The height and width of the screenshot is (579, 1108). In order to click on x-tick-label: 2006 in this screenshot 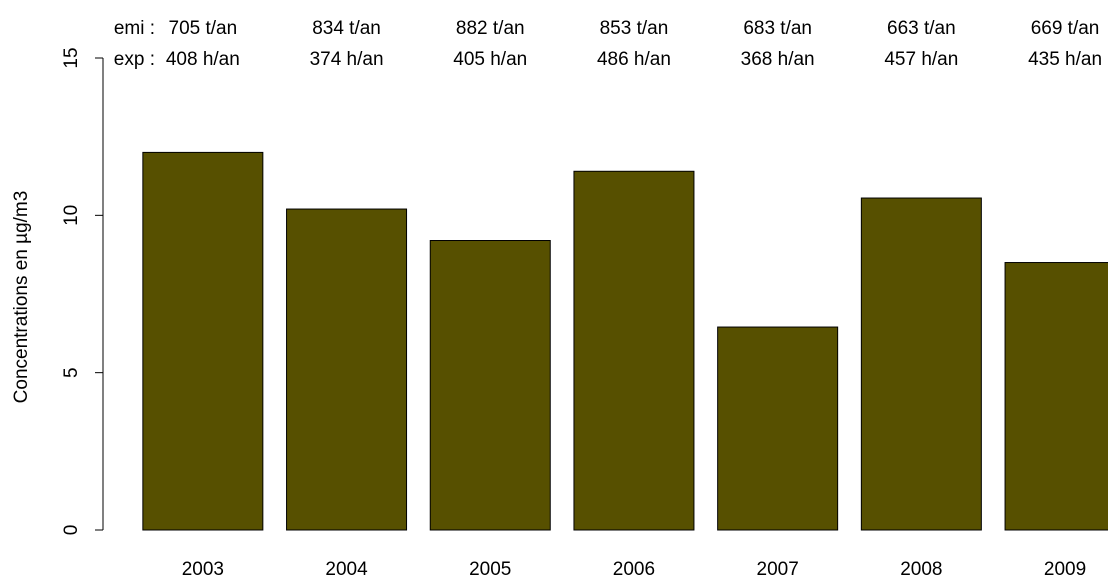, I will do `click(634, 569)`.